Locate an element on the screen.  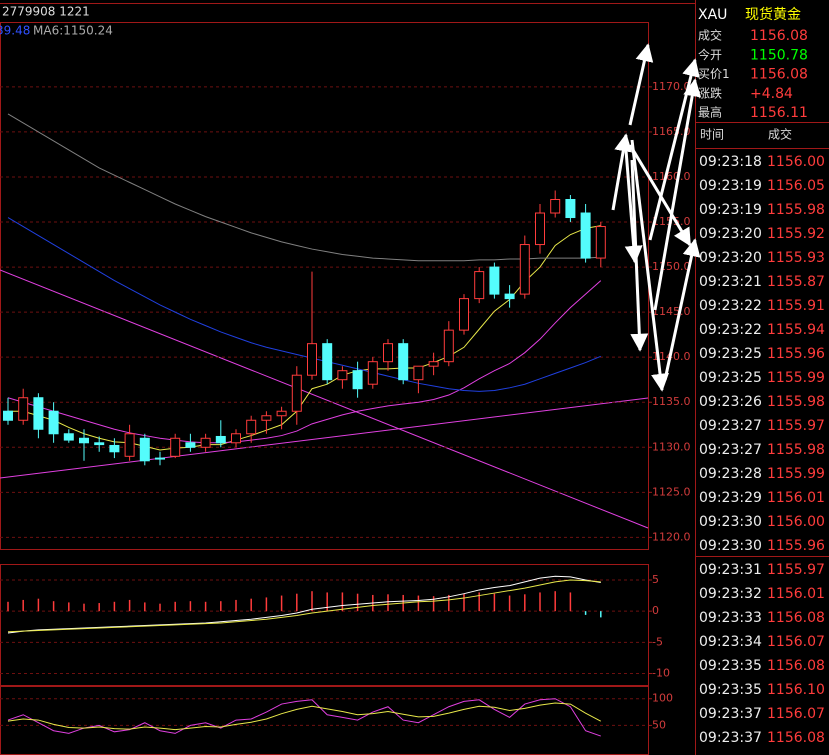
table-header: 时间 is located at coordinates (712, 135).